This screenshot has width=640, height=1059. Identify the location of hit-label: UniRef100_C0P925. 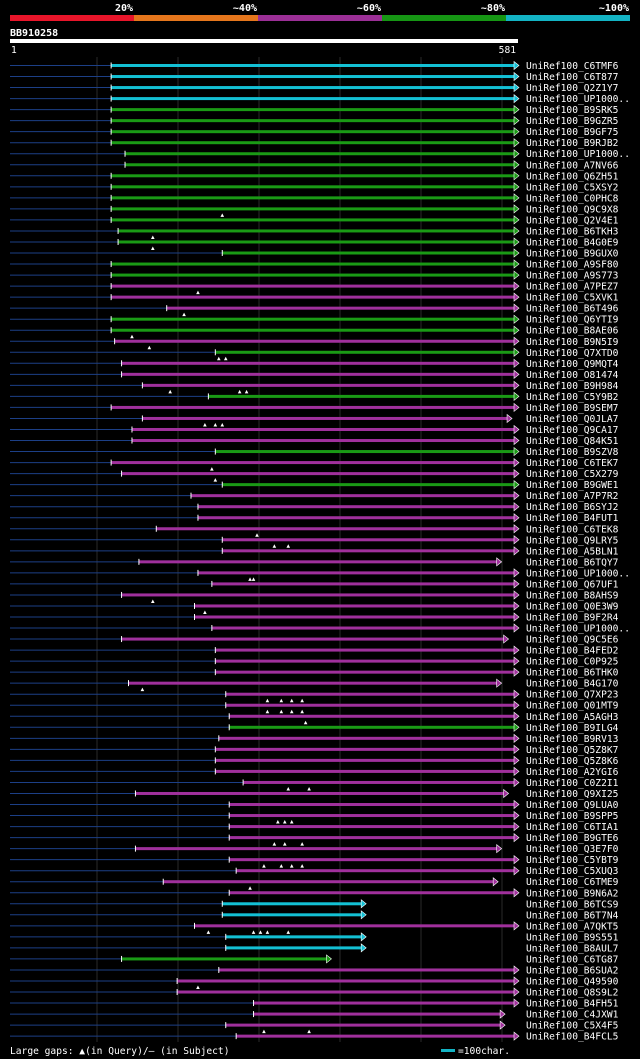
(572, 662).